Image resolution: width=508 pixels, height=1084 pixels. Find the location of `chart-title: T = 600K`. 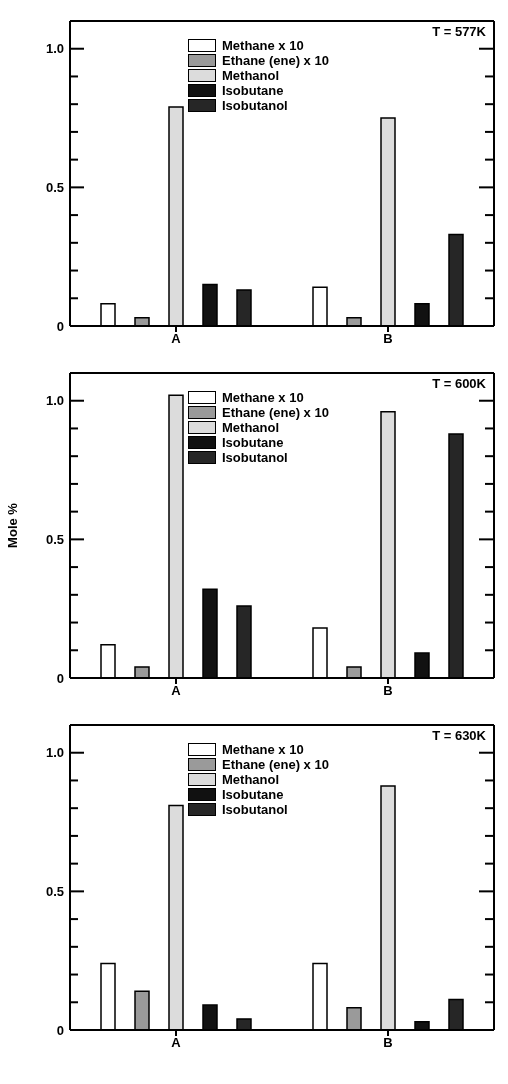

chart-title: T = 600K is located at coordinates (459, 383).